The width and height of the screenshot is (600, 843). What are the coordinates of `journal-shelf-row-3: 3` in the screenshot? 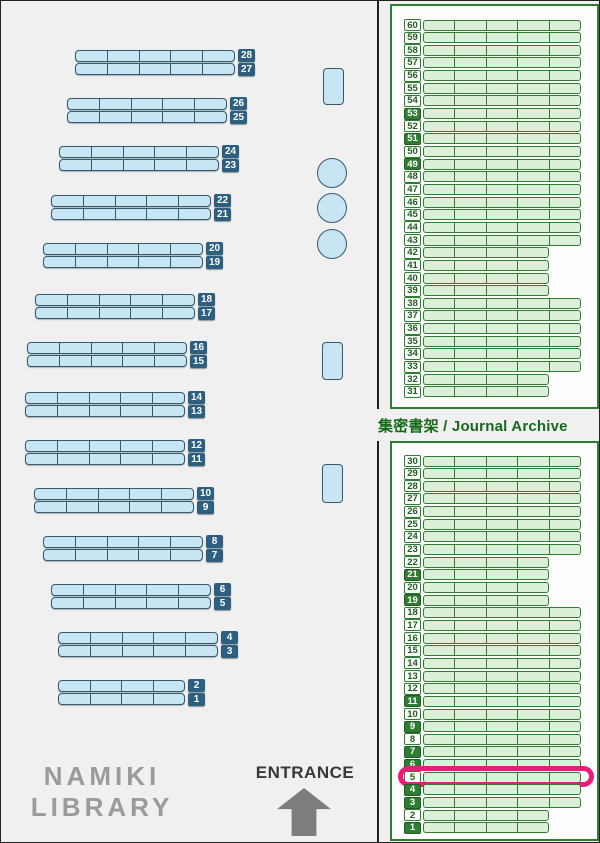 It's located at (492, 802).